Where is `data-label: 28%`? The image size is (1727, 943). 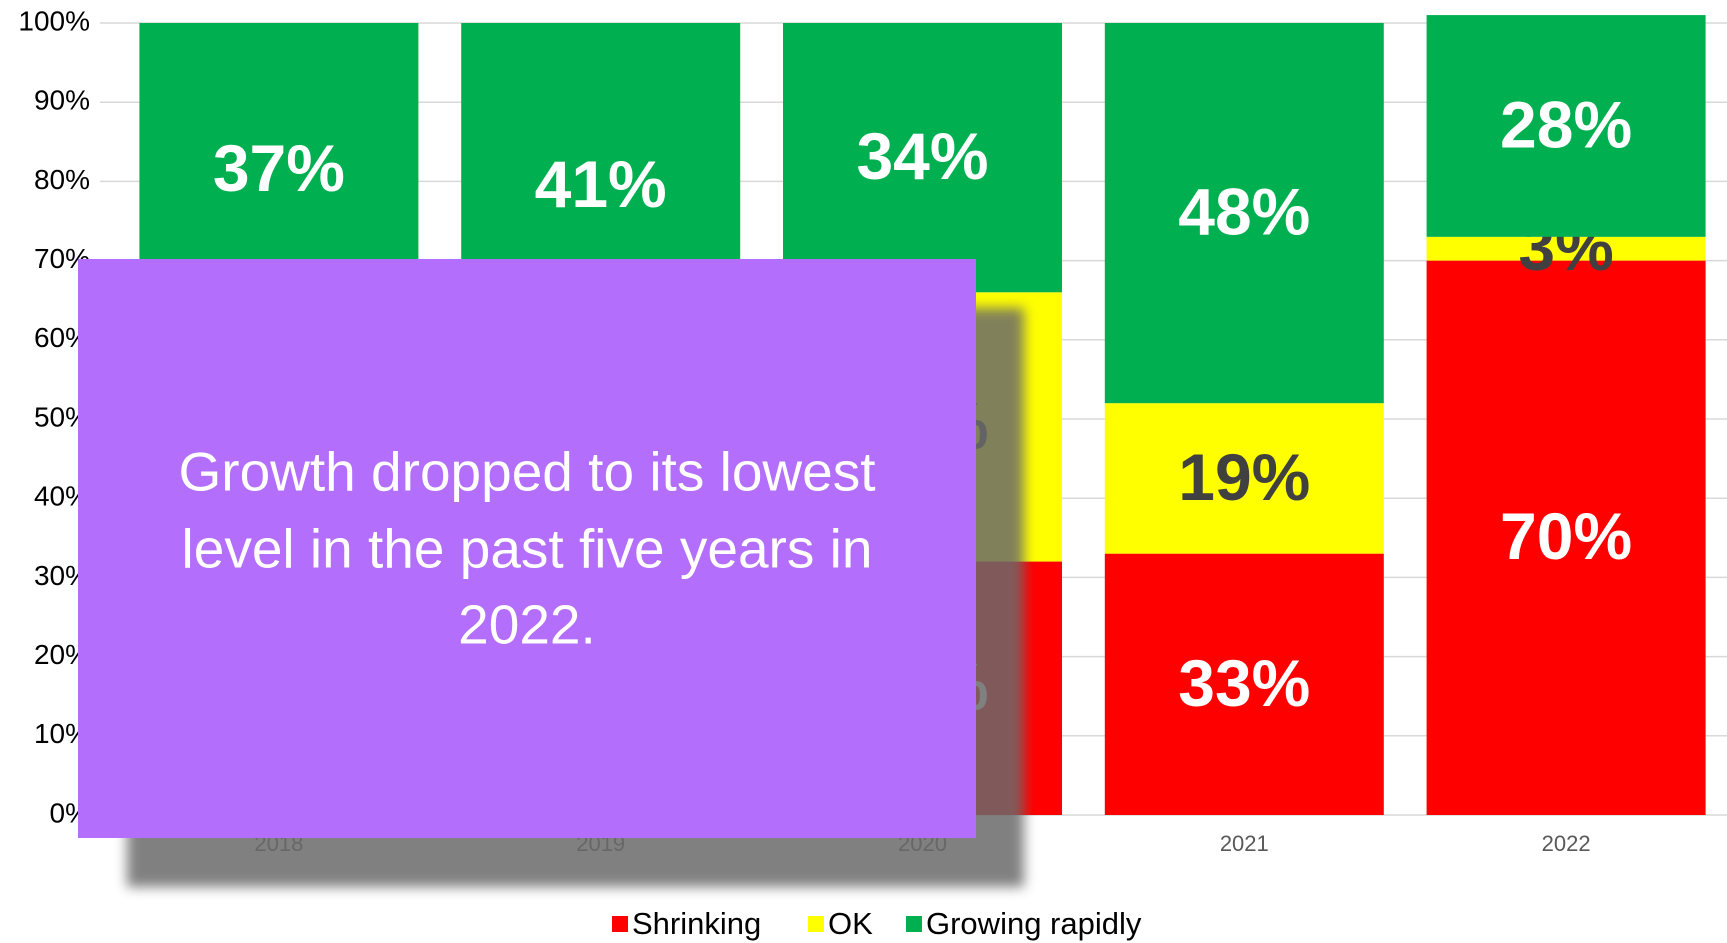 data-label: 28% is located at coordinates (1566, 124).